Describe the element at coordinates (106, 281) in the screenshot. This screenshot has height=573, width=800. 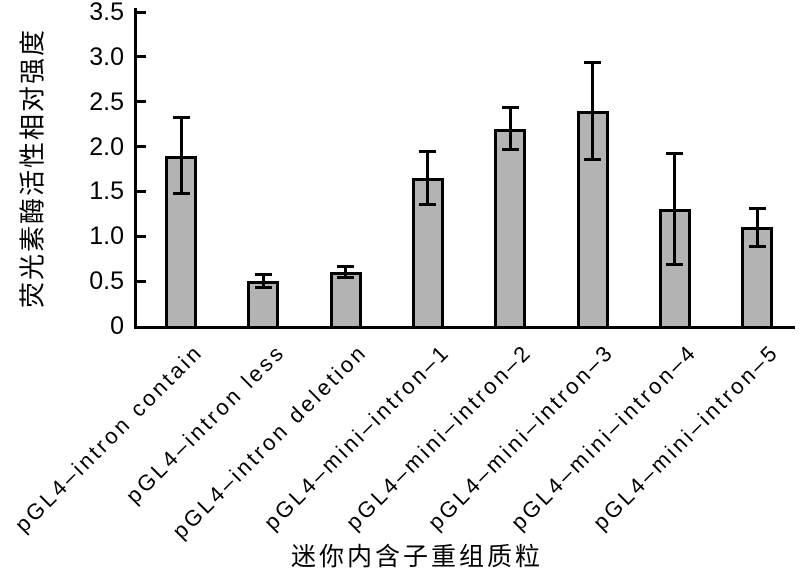
I see `y-tick-label: 0.5` at that location.